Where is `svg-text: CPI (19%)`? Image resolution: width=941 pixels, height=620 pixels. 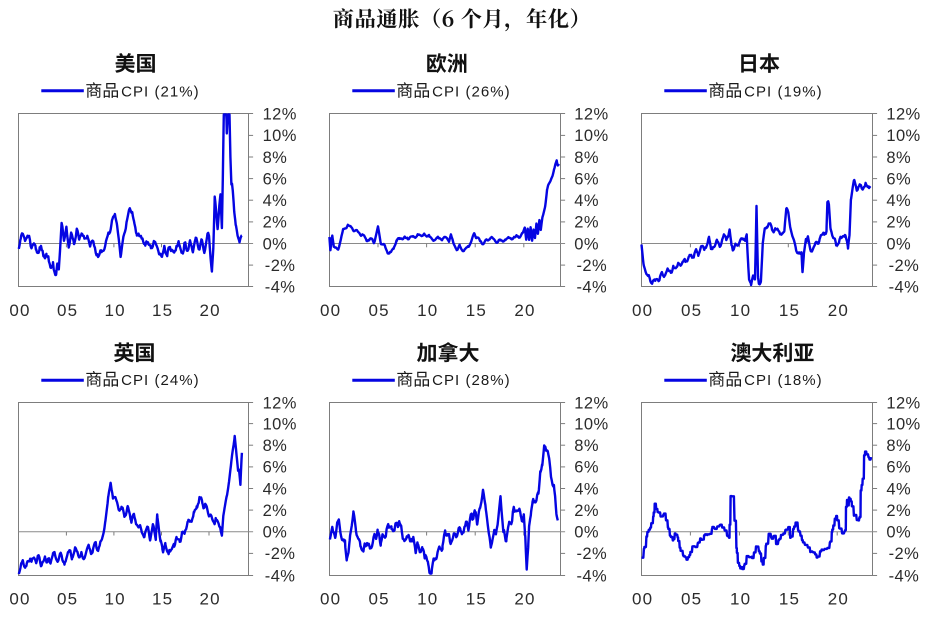 svg-text: CPI (19%) is located at coordinates (783, 91).